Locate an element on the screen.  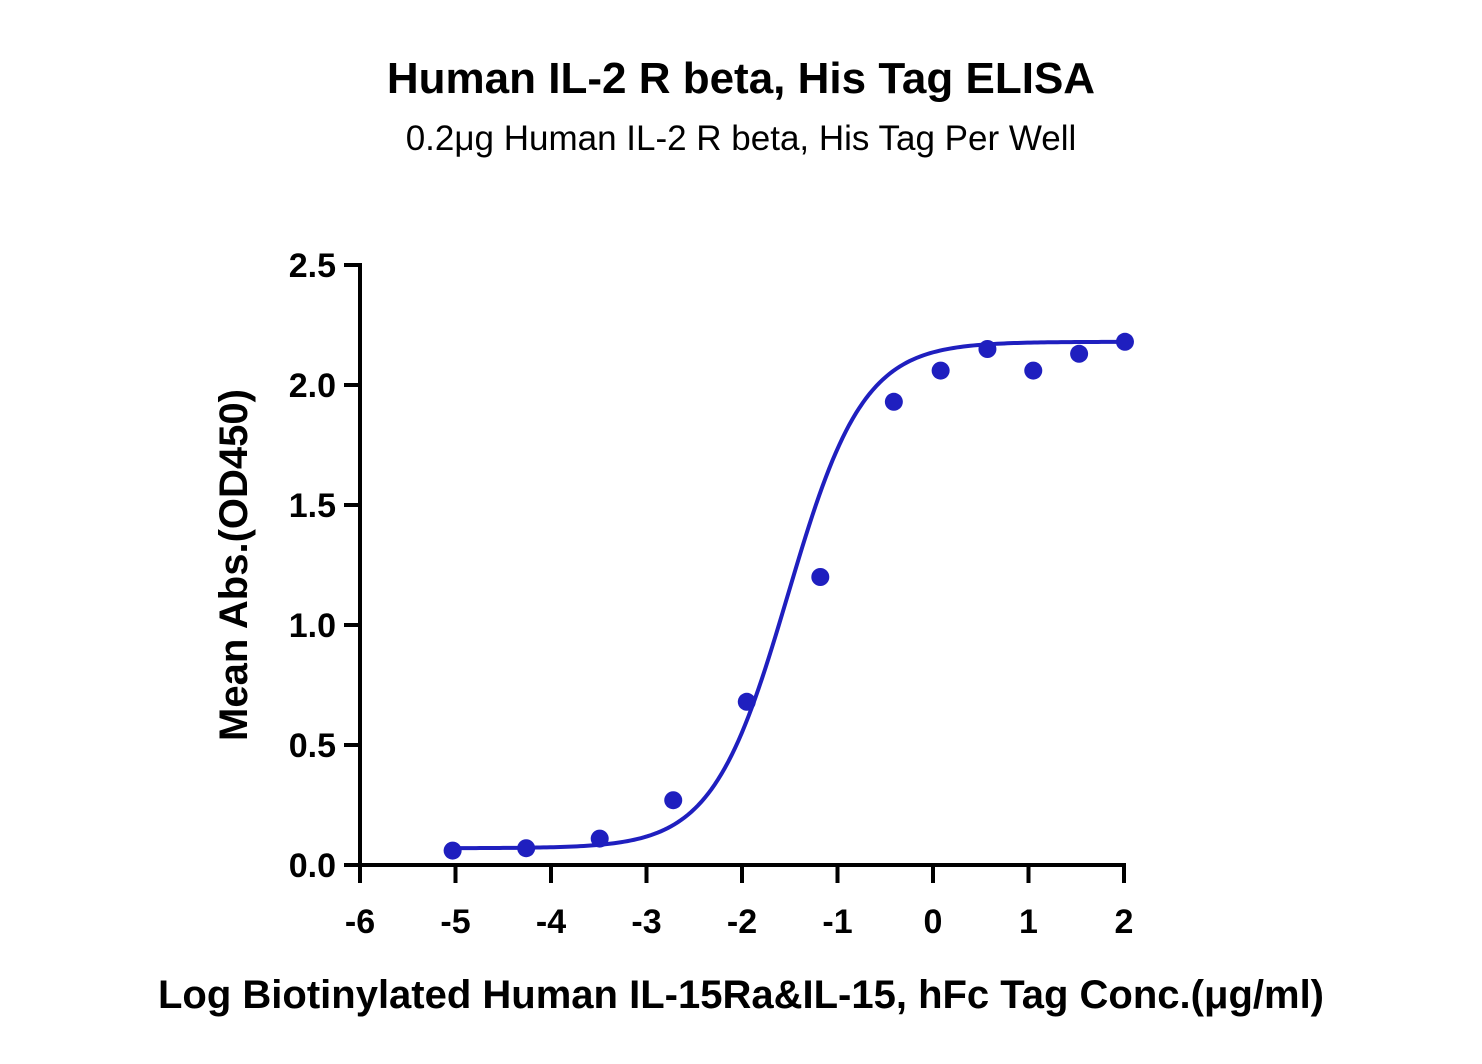
y-tick-label: 0.5 is located at coordinates (312, 746).